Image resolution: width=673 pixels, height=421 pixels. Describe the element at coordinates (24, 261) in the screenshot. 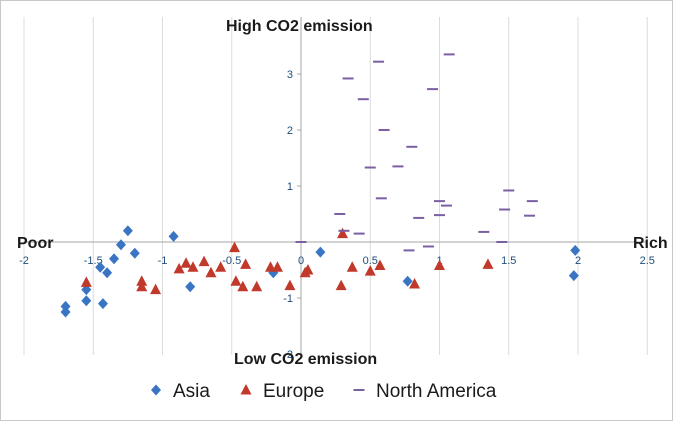

I see `x-tick-label: -2` at that location.